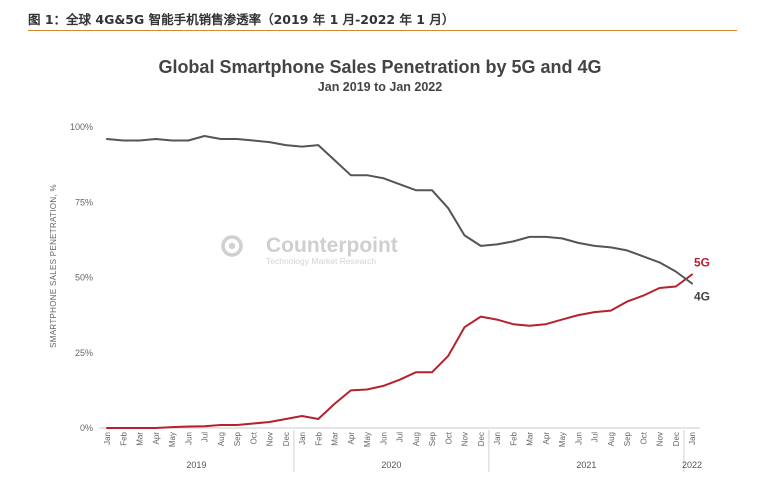 This screenshot has width=760, height=478. Describe the element at coordinates (391, 465) in the screenshot. I see `year-group-label: 2020` at that location.